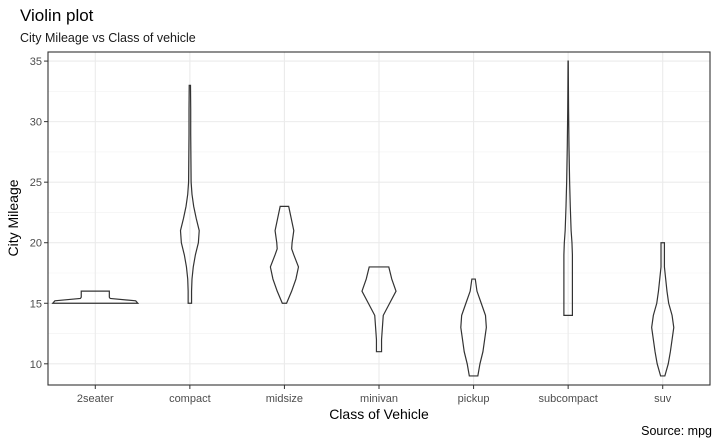 The width and height of the screenshot is (720, 445). Describe the element at coordinates (189, 194) in the screenshot. I see `violin-compact` at that location.